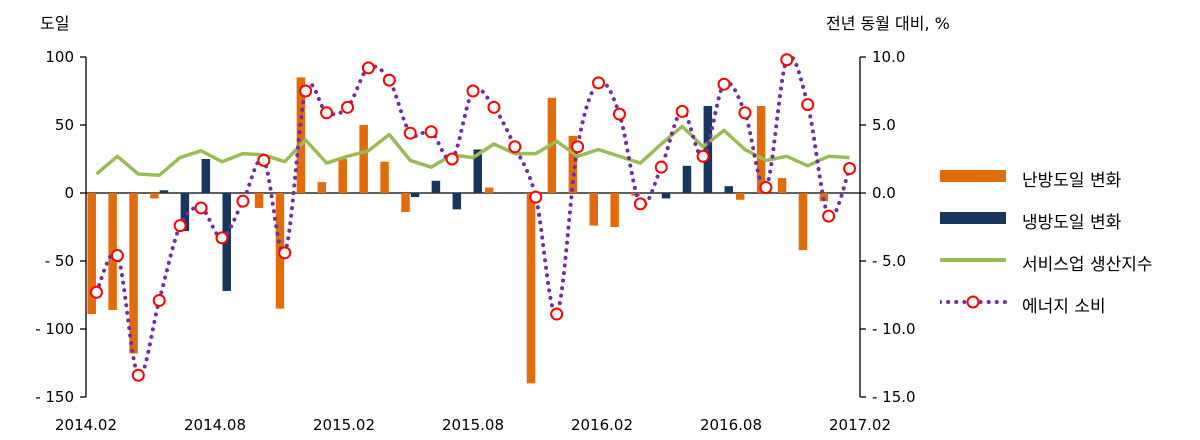 The width and height of the screenshot is (1200, 440). I want to click on x-tick-label: 2016.02, so click(602, 425).